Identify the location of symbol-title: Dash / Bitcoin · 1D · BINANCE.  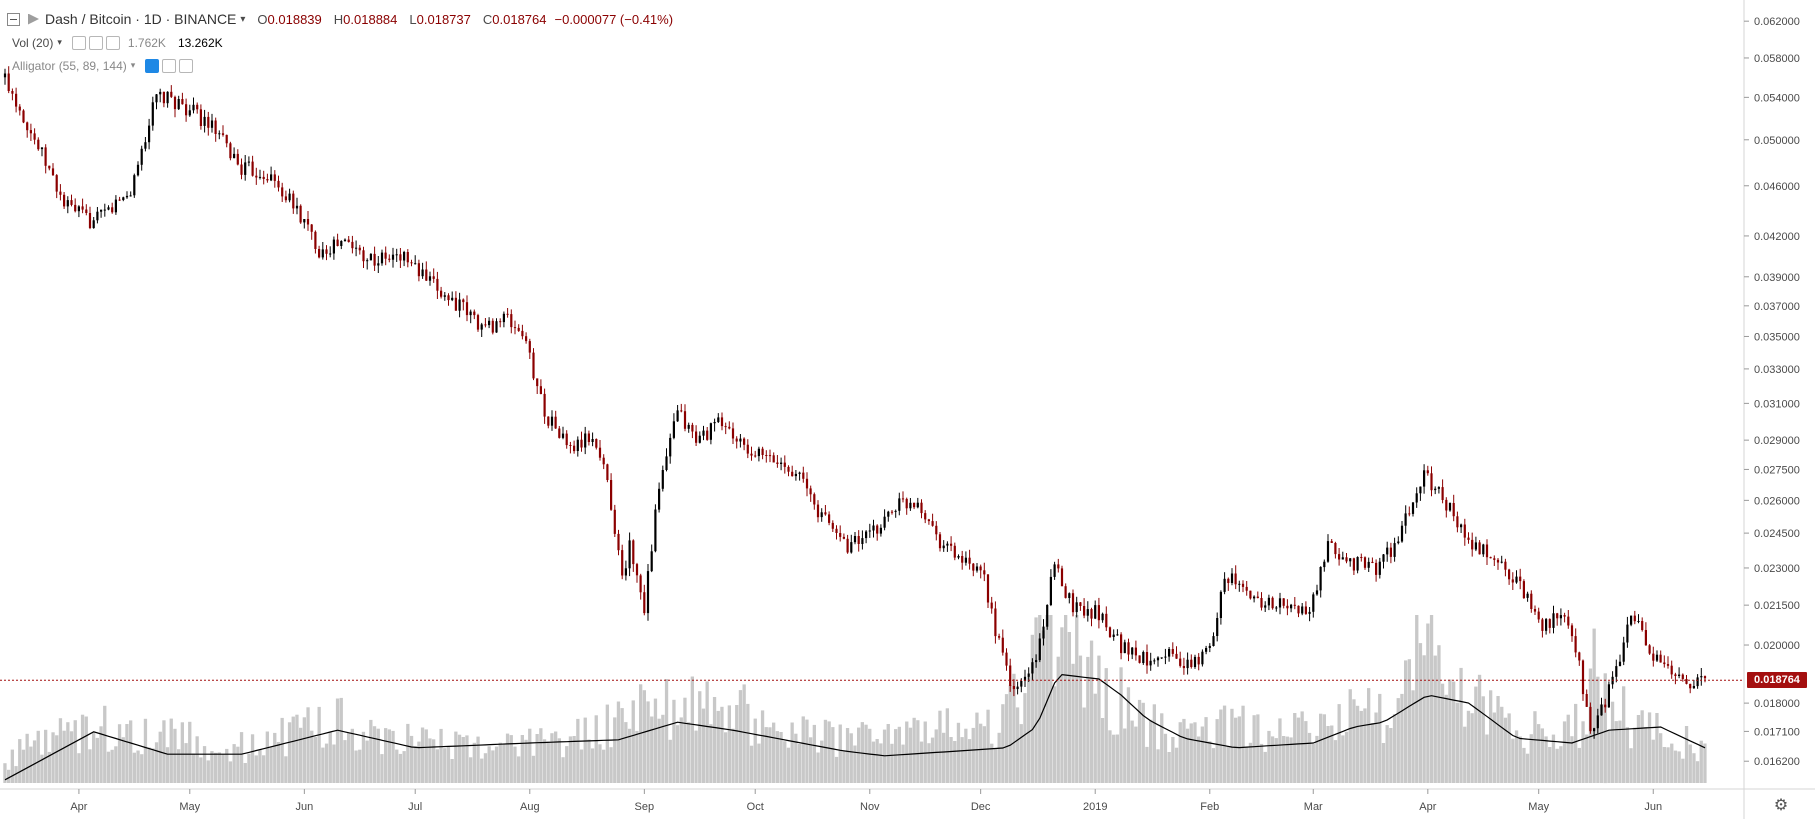
(141, 19).